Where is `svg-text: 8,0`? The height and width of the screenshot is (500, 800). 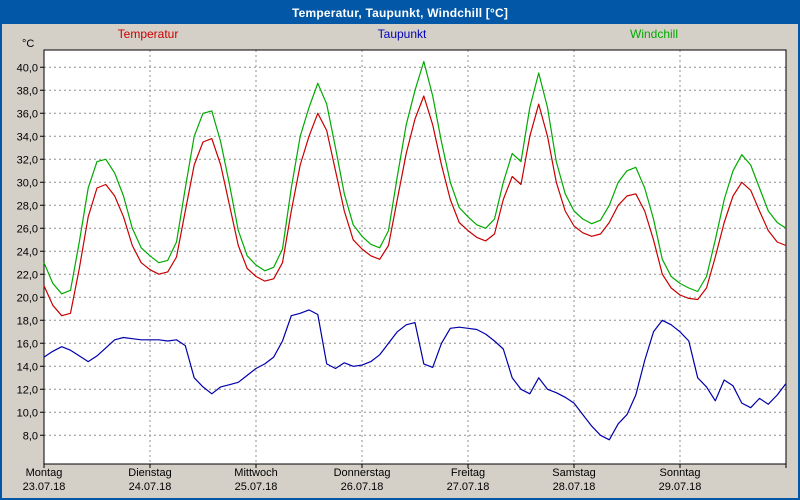 svg-text: 8,0 is located at coordinates (30, 436).